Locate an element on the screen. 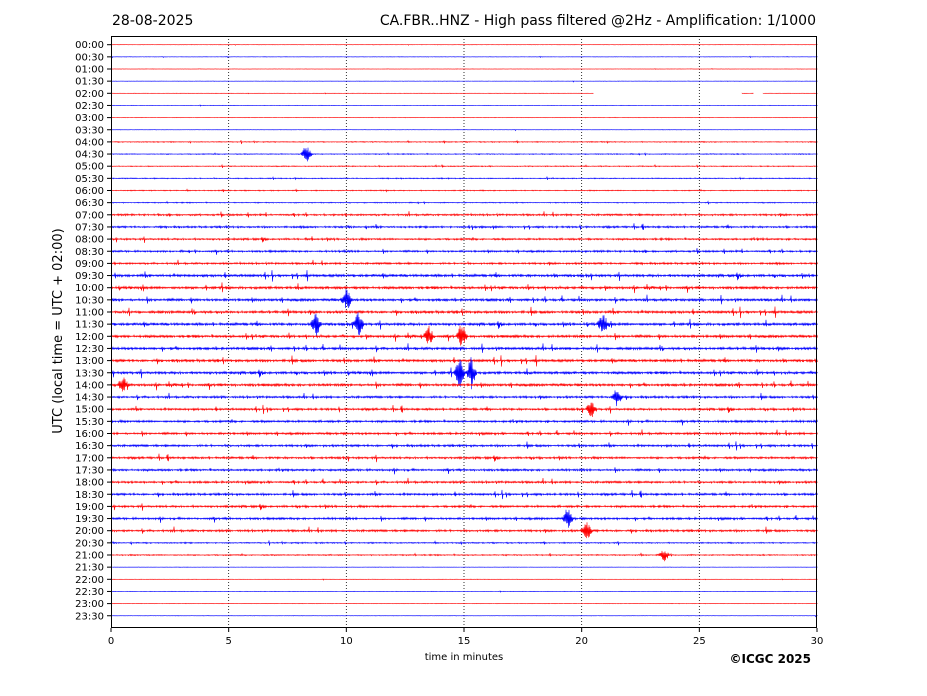  y-axis-label: UTC (local time = UTC + 02:00) is located at coordinates (58, 330).